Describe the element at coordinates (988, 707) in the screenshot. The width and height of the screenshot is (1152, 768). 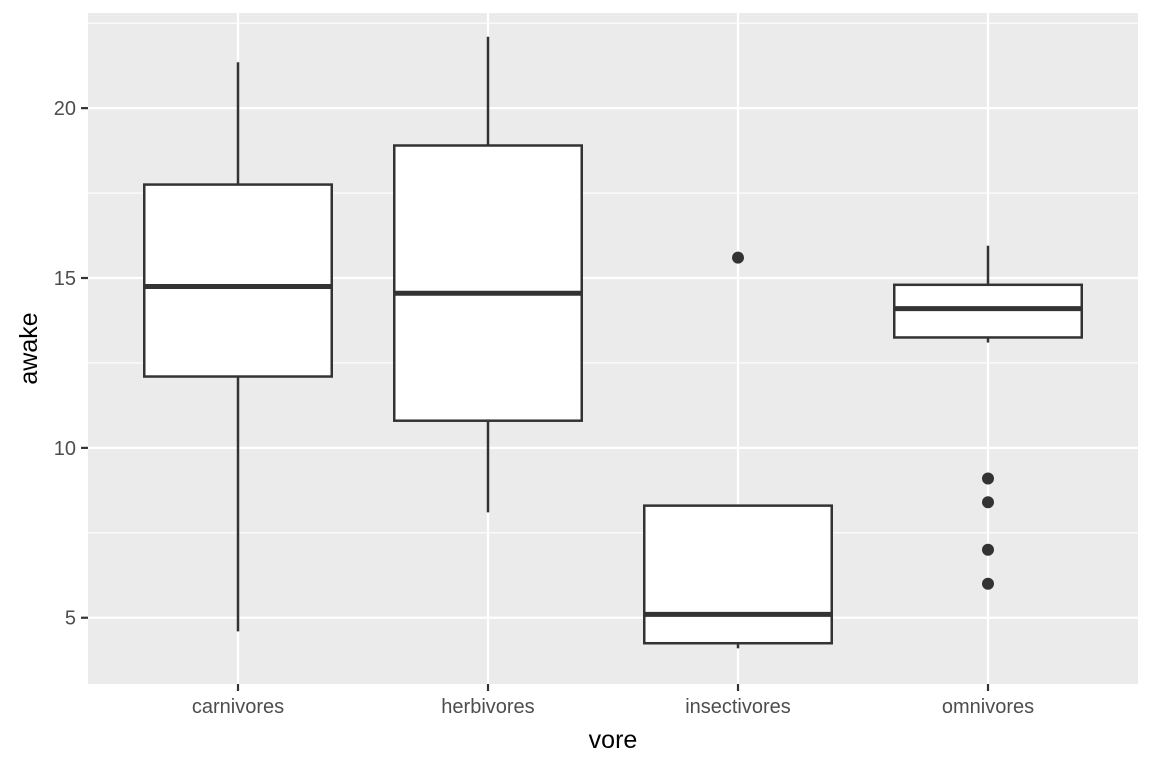
I see `x-tick-label: omnivores` at that location.